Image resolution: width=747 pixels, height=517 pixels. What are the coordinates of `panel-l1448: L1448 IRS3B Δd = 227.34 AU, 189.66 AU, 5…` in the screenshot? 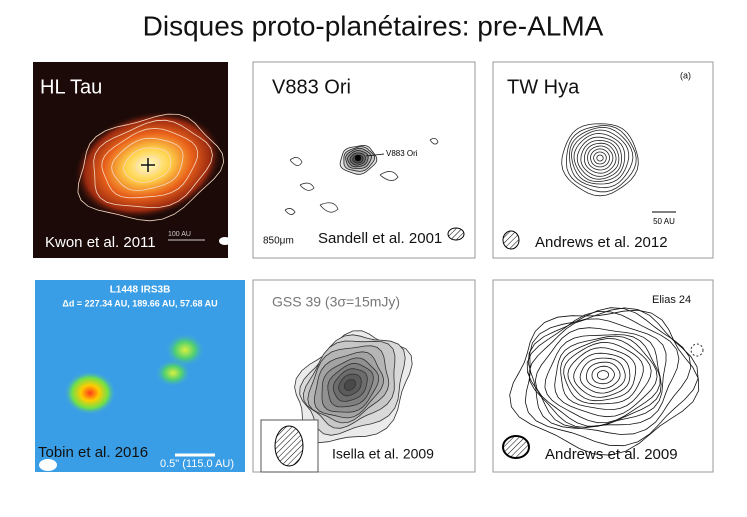 It's located at (140, 376).